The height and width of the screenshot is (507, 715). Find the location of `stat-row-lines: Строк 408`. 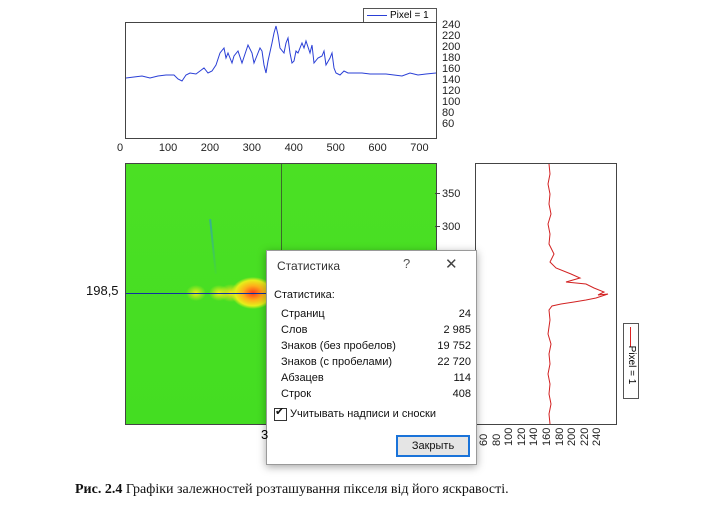

stat-row-lines: Строк 408 is located at coordinates (376, 395).